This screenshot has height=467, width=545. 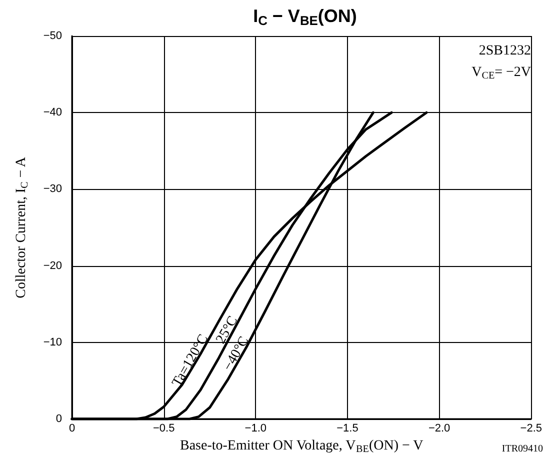 I want to click on y-tick-label: −10, so click(x=52, y=342).